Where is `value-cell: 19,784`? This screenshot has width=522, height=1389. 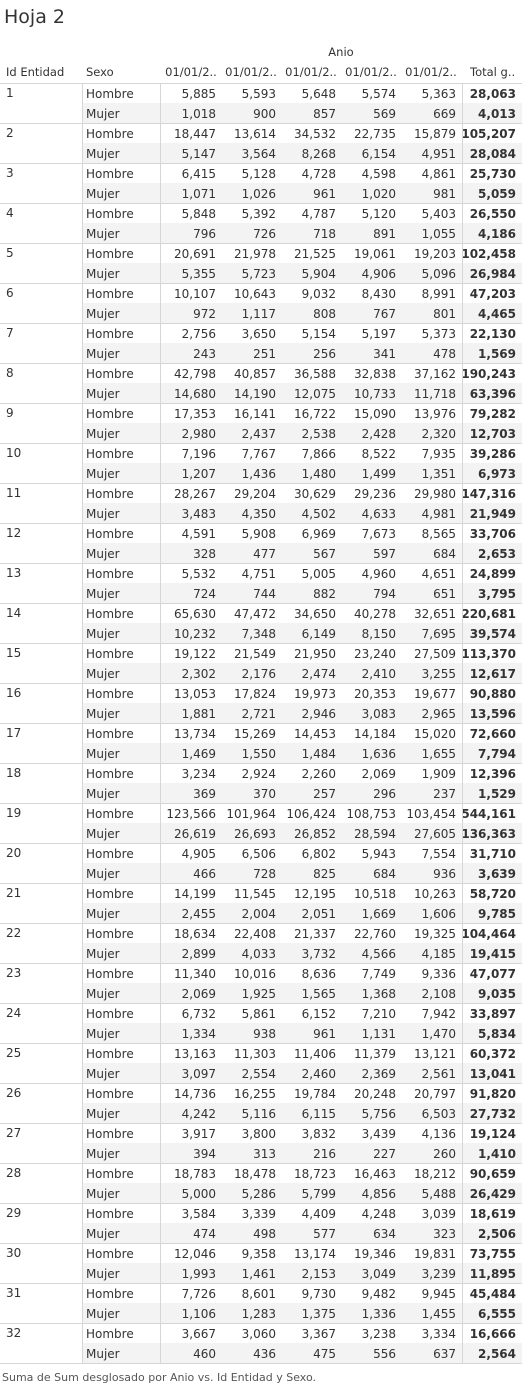
value-cell: 19,784 is located at coordinates (315, 1094).